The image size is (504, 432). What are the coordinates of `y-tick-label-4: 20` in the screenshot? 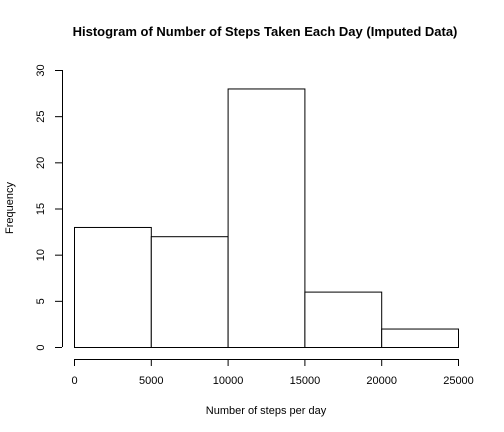 It's located at (41, 163).